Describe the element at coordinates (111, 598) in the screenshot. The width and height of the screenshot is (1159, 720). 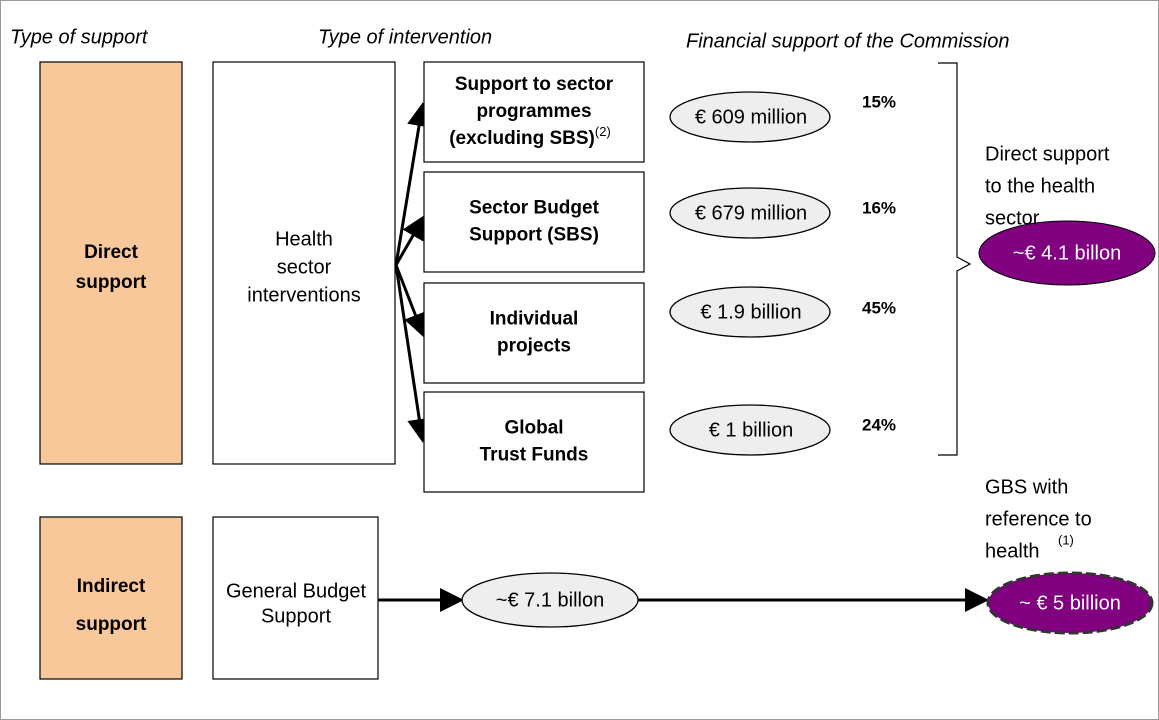
I see `indirect-box` at that location.